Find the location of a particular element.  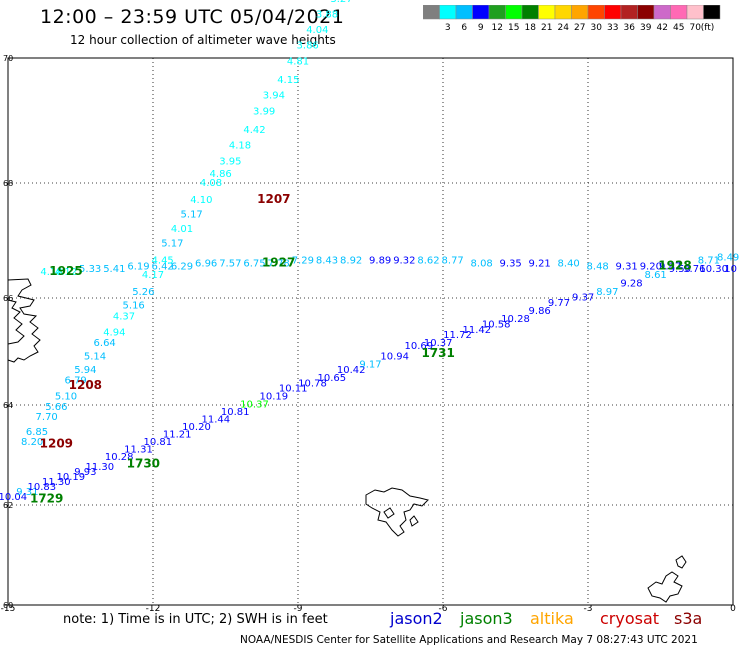

color-scale-label: 3 is located at coordinates (448, 28).